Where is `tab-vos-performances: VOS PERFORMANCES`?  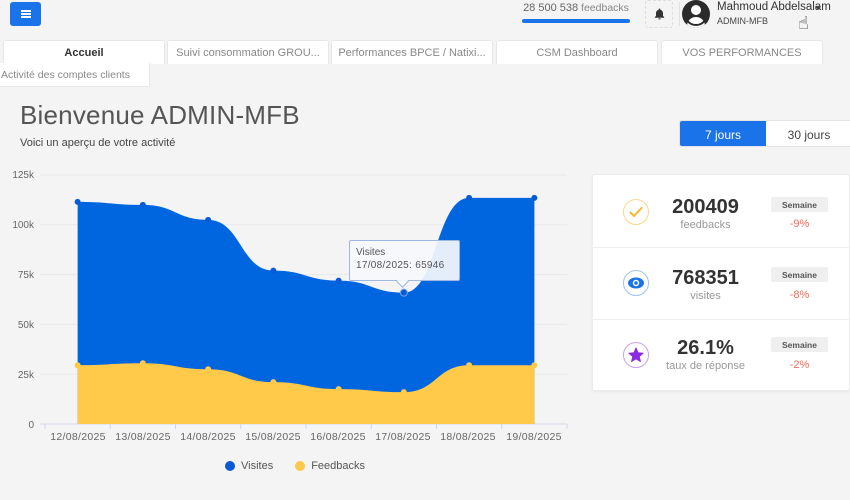 tab-vos-performances: VOS PERFORMANCES is located at coordinates (742, 52).